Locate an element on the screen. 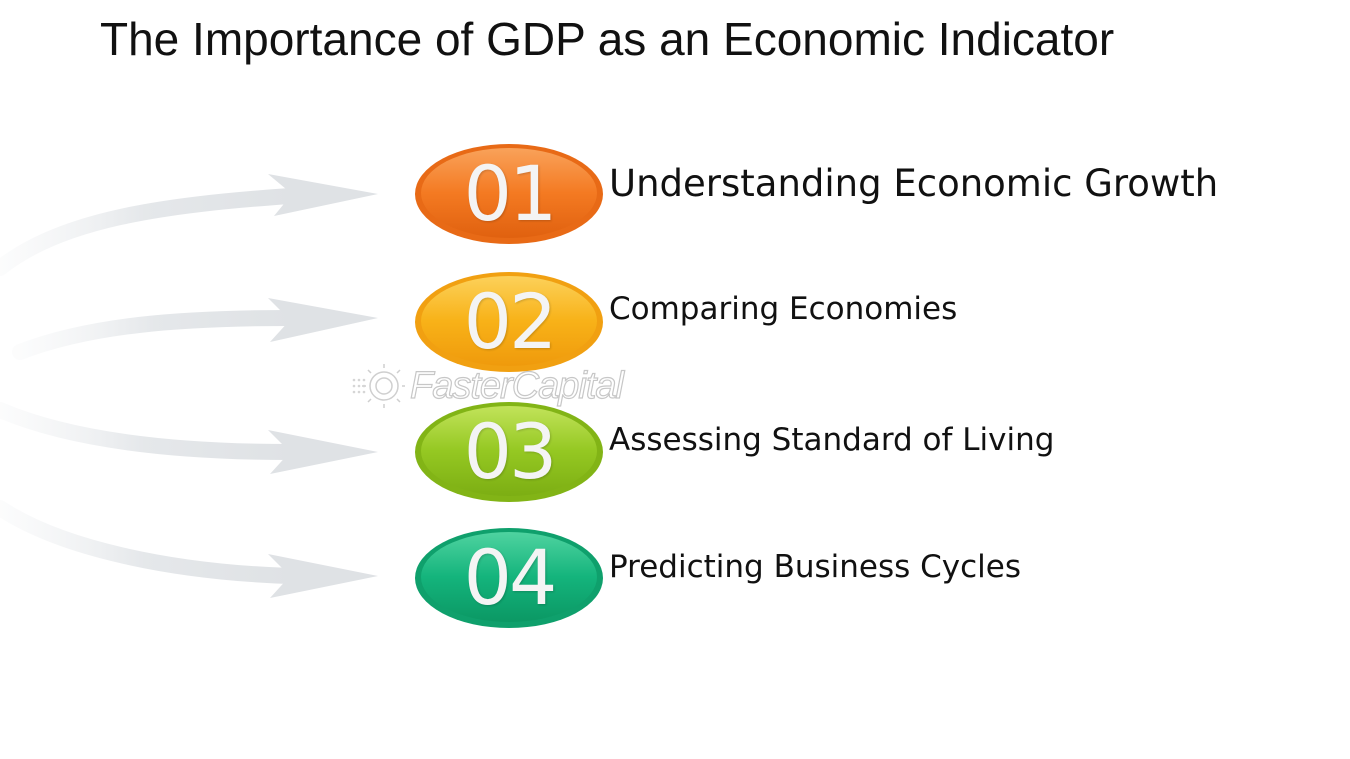 The image size is (1350, 759). badge-number: 04 is located at coordinates (510, 577).